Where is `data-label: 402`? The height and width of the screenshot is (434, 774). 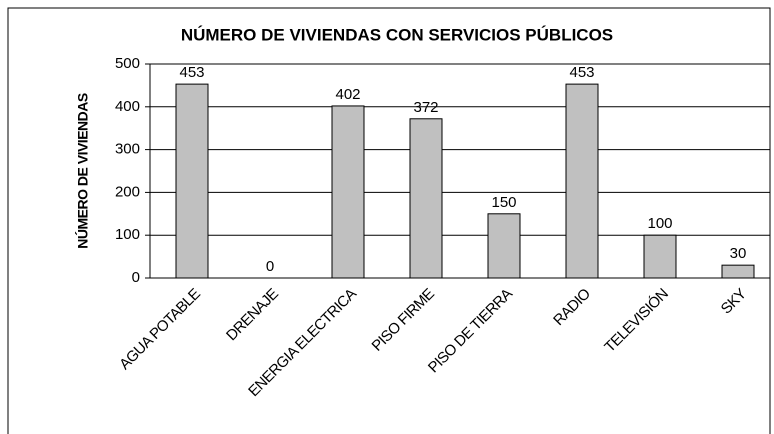 data-label: 402 is located at coordinates (347, 94).